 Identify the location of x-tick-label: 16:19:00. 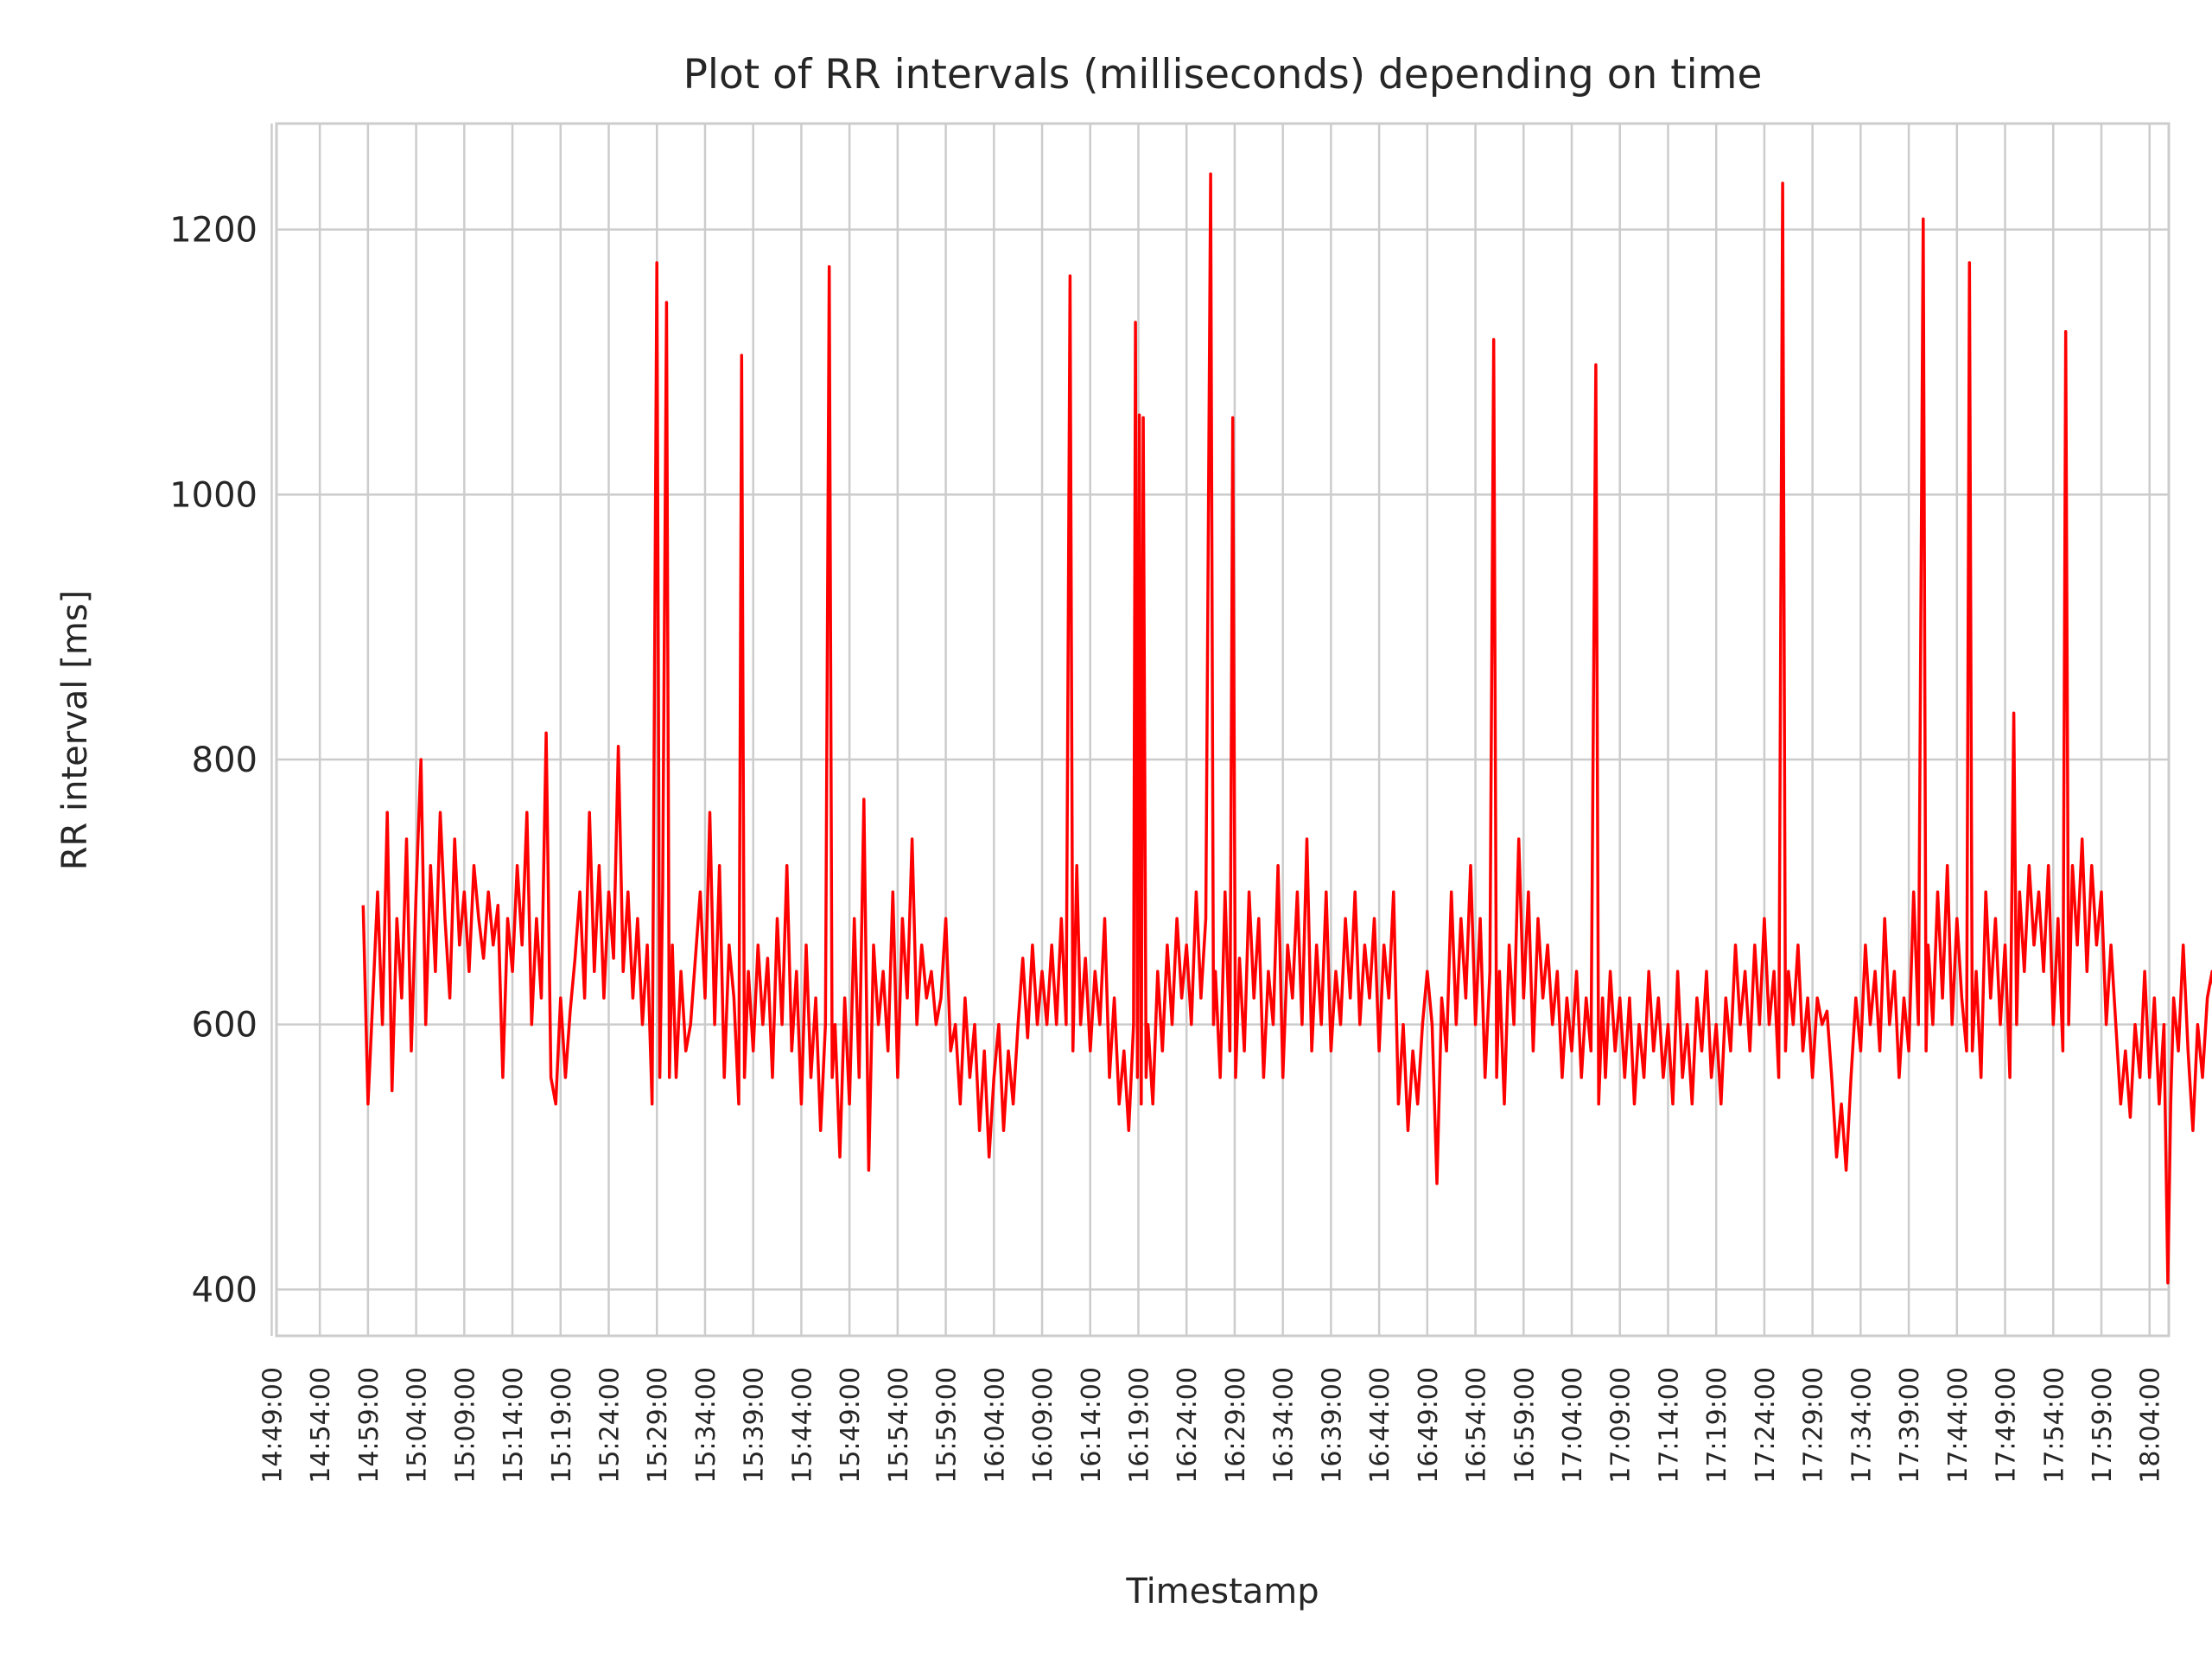
(1139, 1425).